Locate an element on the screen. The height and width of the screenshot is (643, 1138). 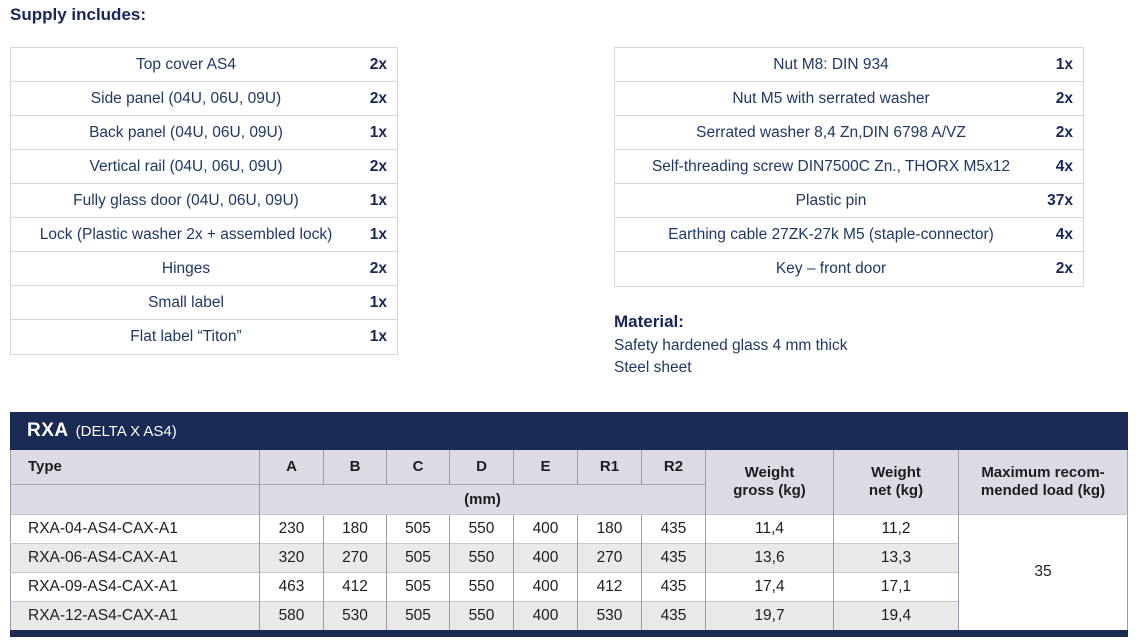
col-header-dim: R2 is located at coordinates (673, 467).